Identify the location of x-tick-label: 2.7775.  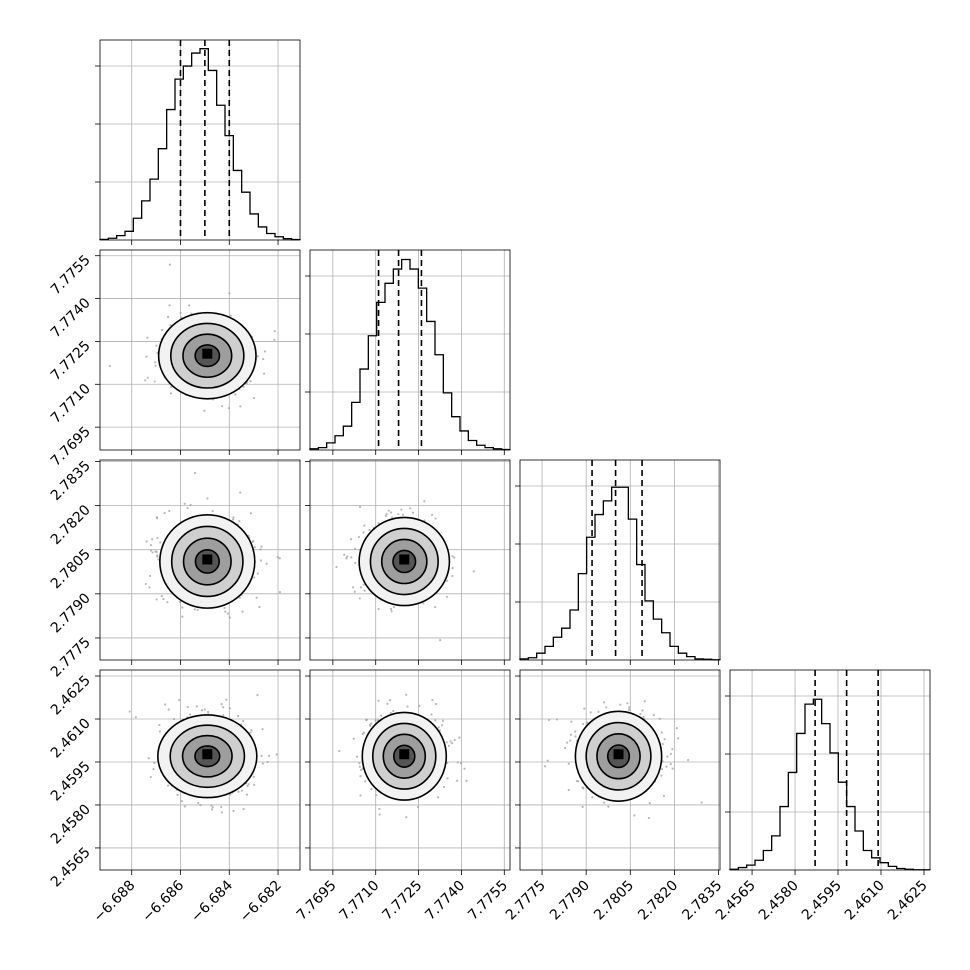
(526, 901).